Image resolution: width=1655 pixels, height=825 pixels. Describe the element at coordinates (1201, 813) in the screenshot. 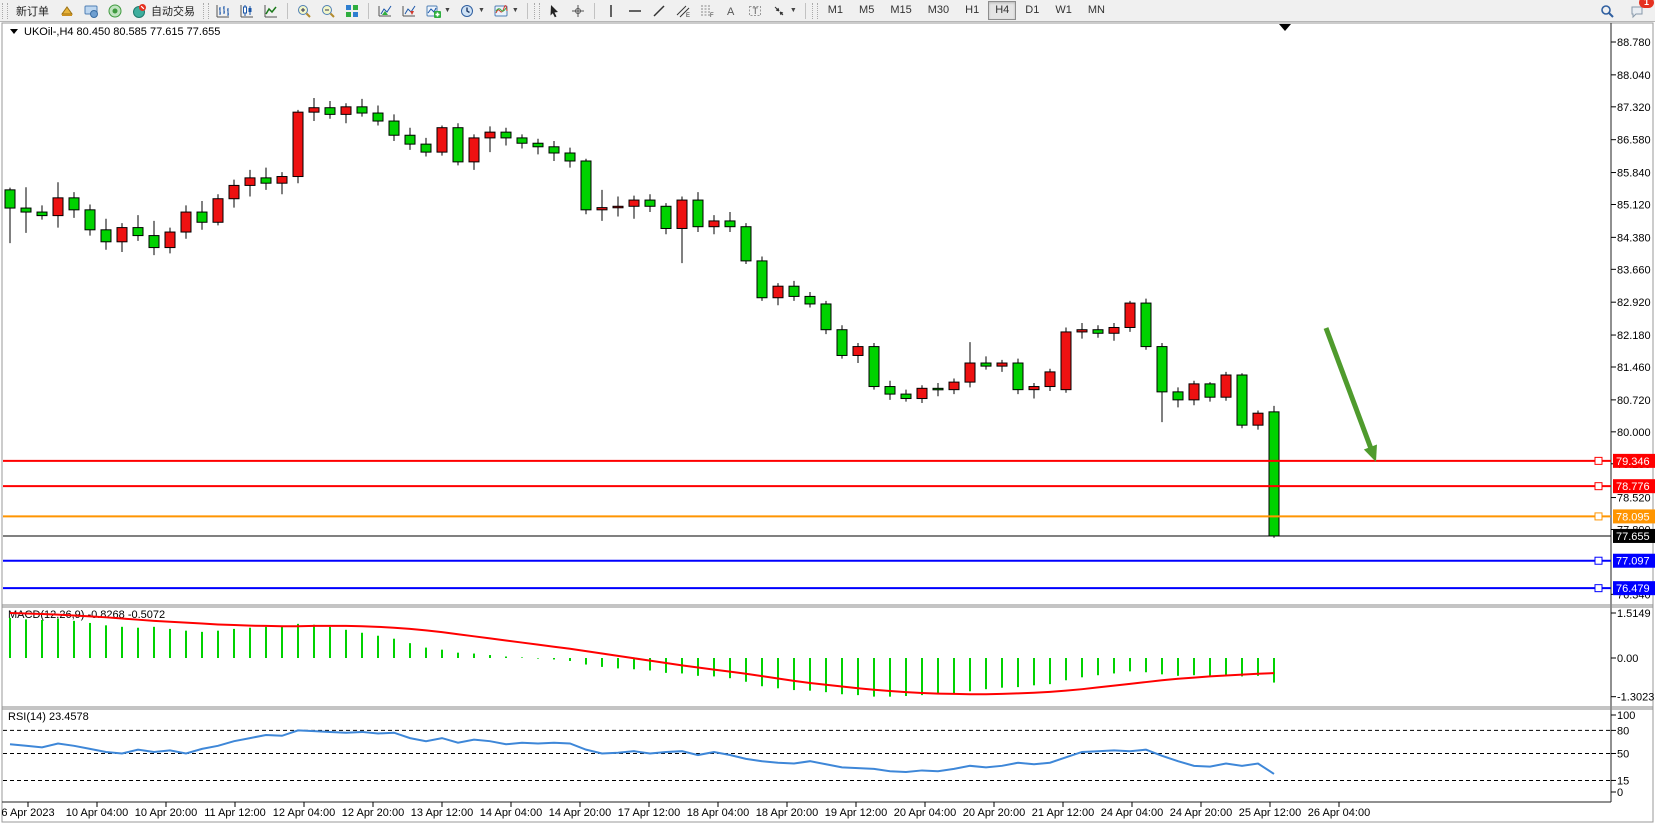

I see `svg-text: 24 Apr 20:00` at that location.